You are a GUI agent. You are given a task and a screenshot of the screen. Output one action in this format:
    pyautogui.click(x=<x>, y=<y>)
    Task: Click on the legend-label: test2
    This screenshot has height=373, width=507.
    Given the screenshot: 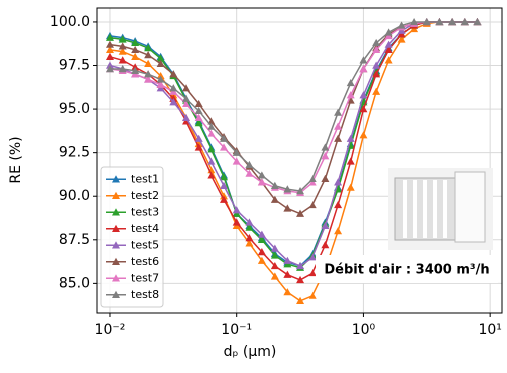 What is the action you would take?
    pyautogui.click(x=145, y=195)
    